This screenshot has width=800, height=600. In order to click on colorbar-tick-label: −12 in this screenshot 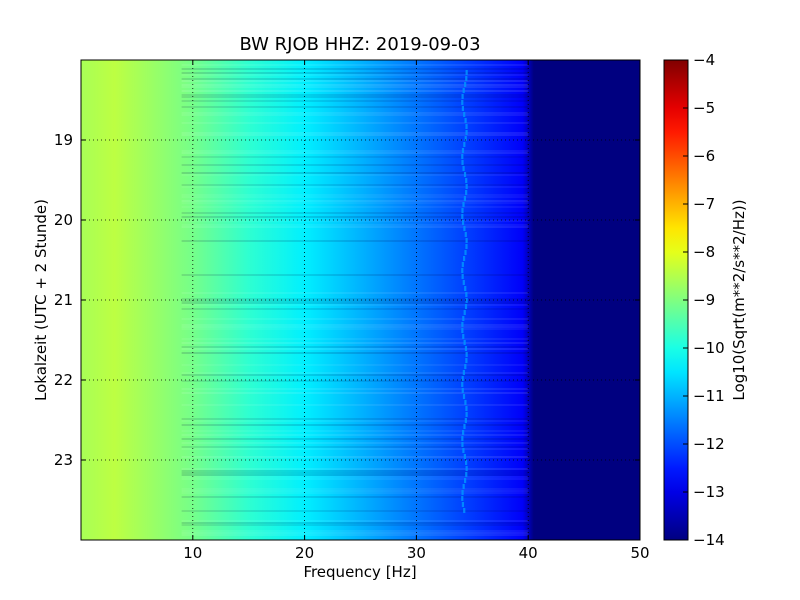, I will do `click(709, 444)`.